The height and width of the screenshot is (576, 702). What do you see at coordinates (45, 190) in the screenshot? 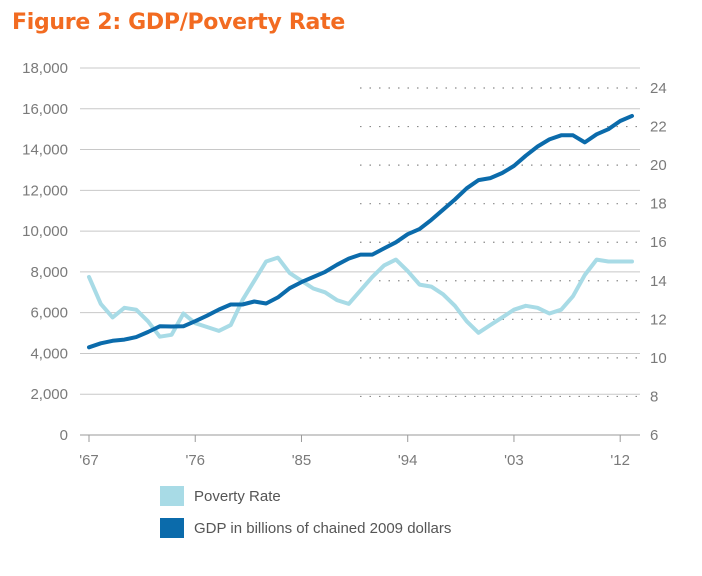
I see `left-axis-tick-label: 12,000` at bounding box center [45, 190].